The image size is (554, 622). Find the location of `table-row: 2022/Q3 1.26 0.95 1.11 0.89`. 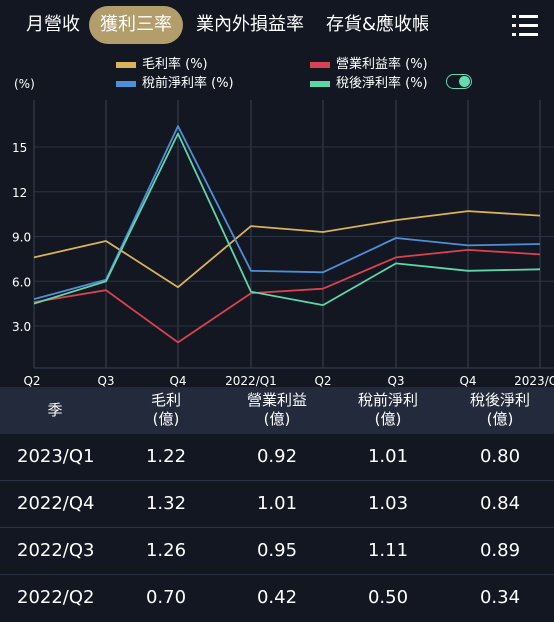

table-row: 2022/Q3 1.26 0.95 1.11 0.89 is located at coordinates (277, 551).